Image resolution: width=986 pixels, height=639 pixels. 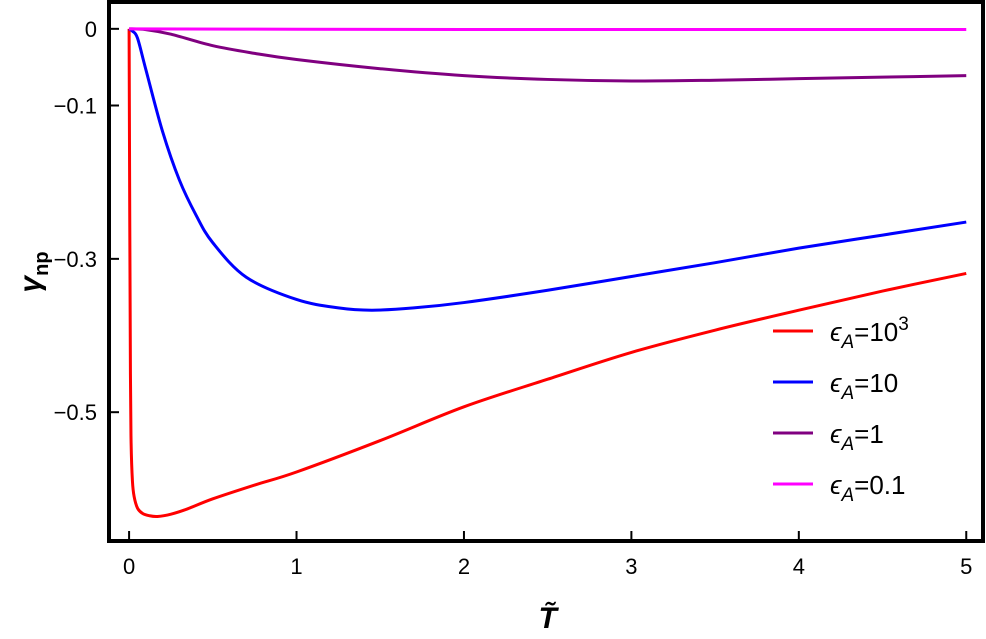 What do you see at coordinates (867, 488) in the screenshot?
I see `legend-label-3: ϵA=0.1` at bounding box center [867, 488].